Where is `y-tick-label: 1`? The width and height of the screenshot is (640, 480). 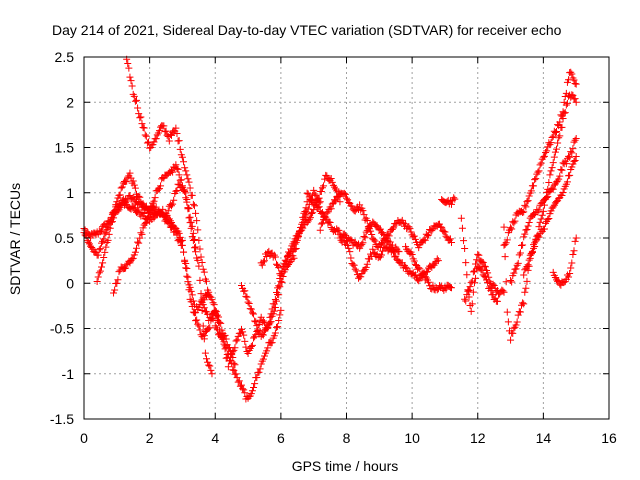
y-tick-label: 1 is located at coordinates (70, 193).